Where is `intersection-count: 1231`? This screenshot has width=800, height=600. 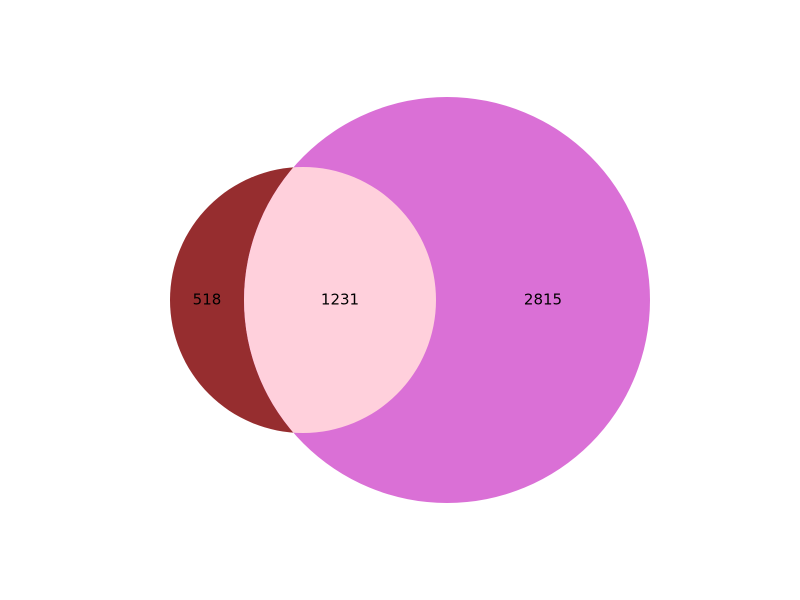
intersection-count: 1231 is located at coordinates (340, 300).